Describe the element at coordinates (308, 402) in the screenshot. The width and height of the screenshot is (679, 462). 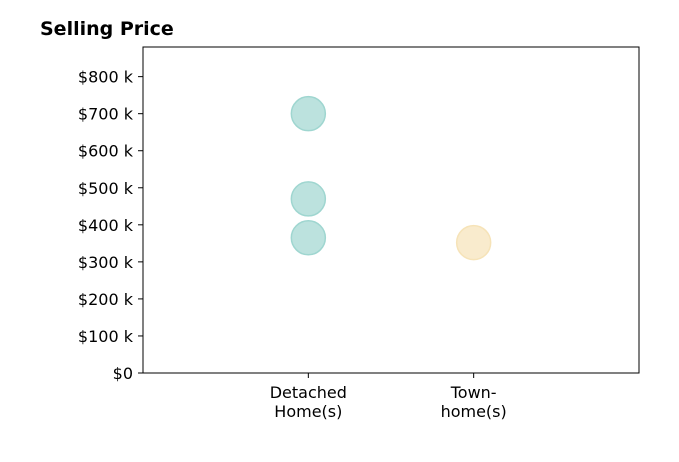
I see `x-tick-label: Detached Home(s)` at that location.